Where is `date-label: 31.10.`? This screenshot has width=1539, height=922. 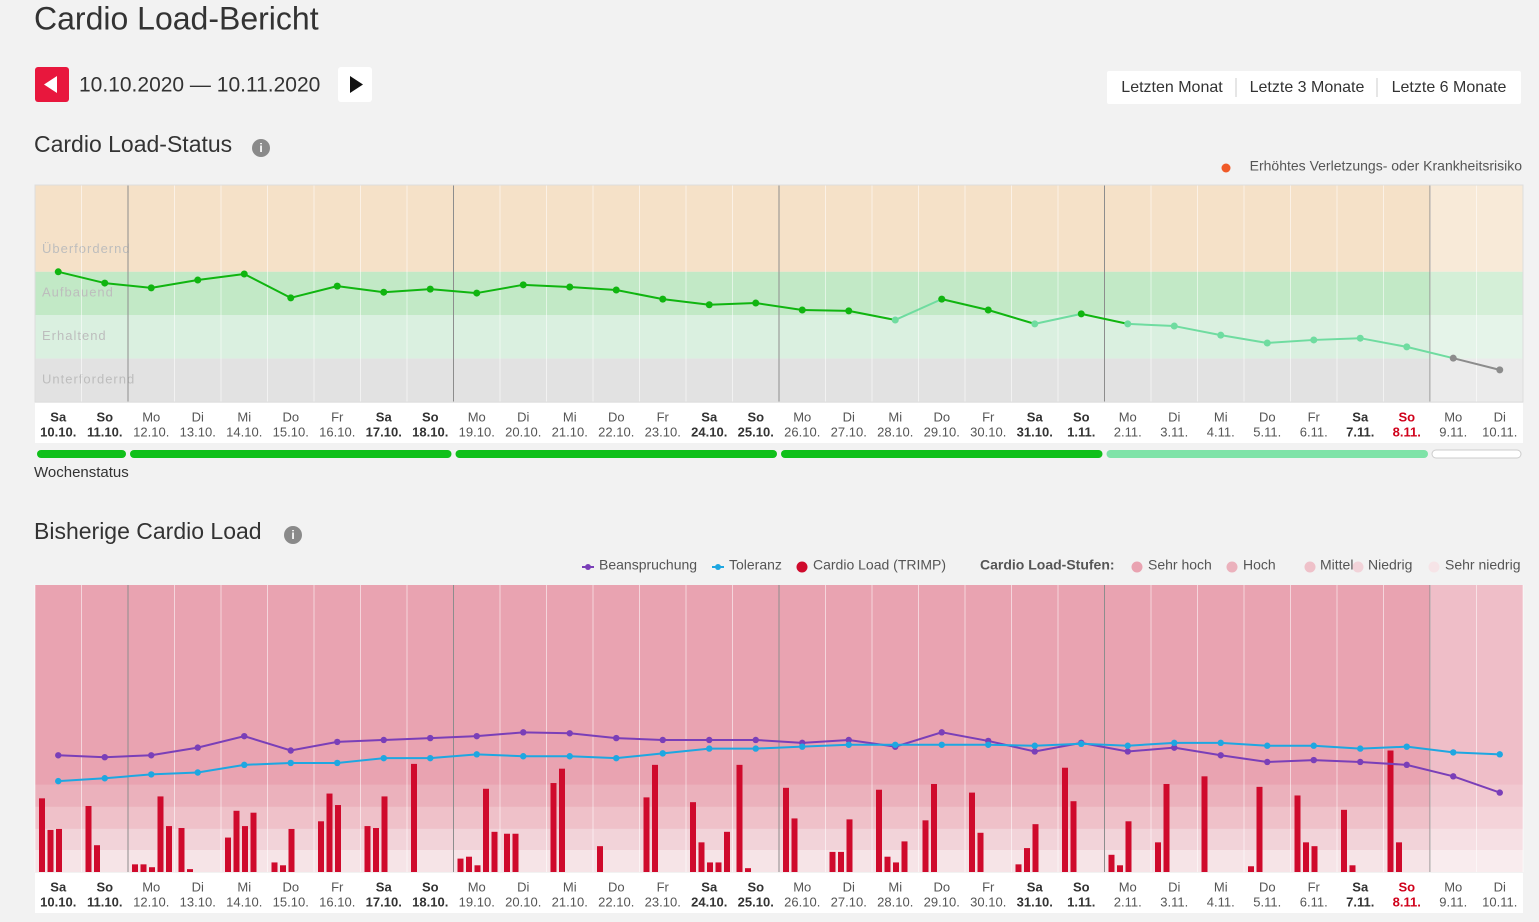
date-label: 31.10. is located at coordinates (1035, 431).